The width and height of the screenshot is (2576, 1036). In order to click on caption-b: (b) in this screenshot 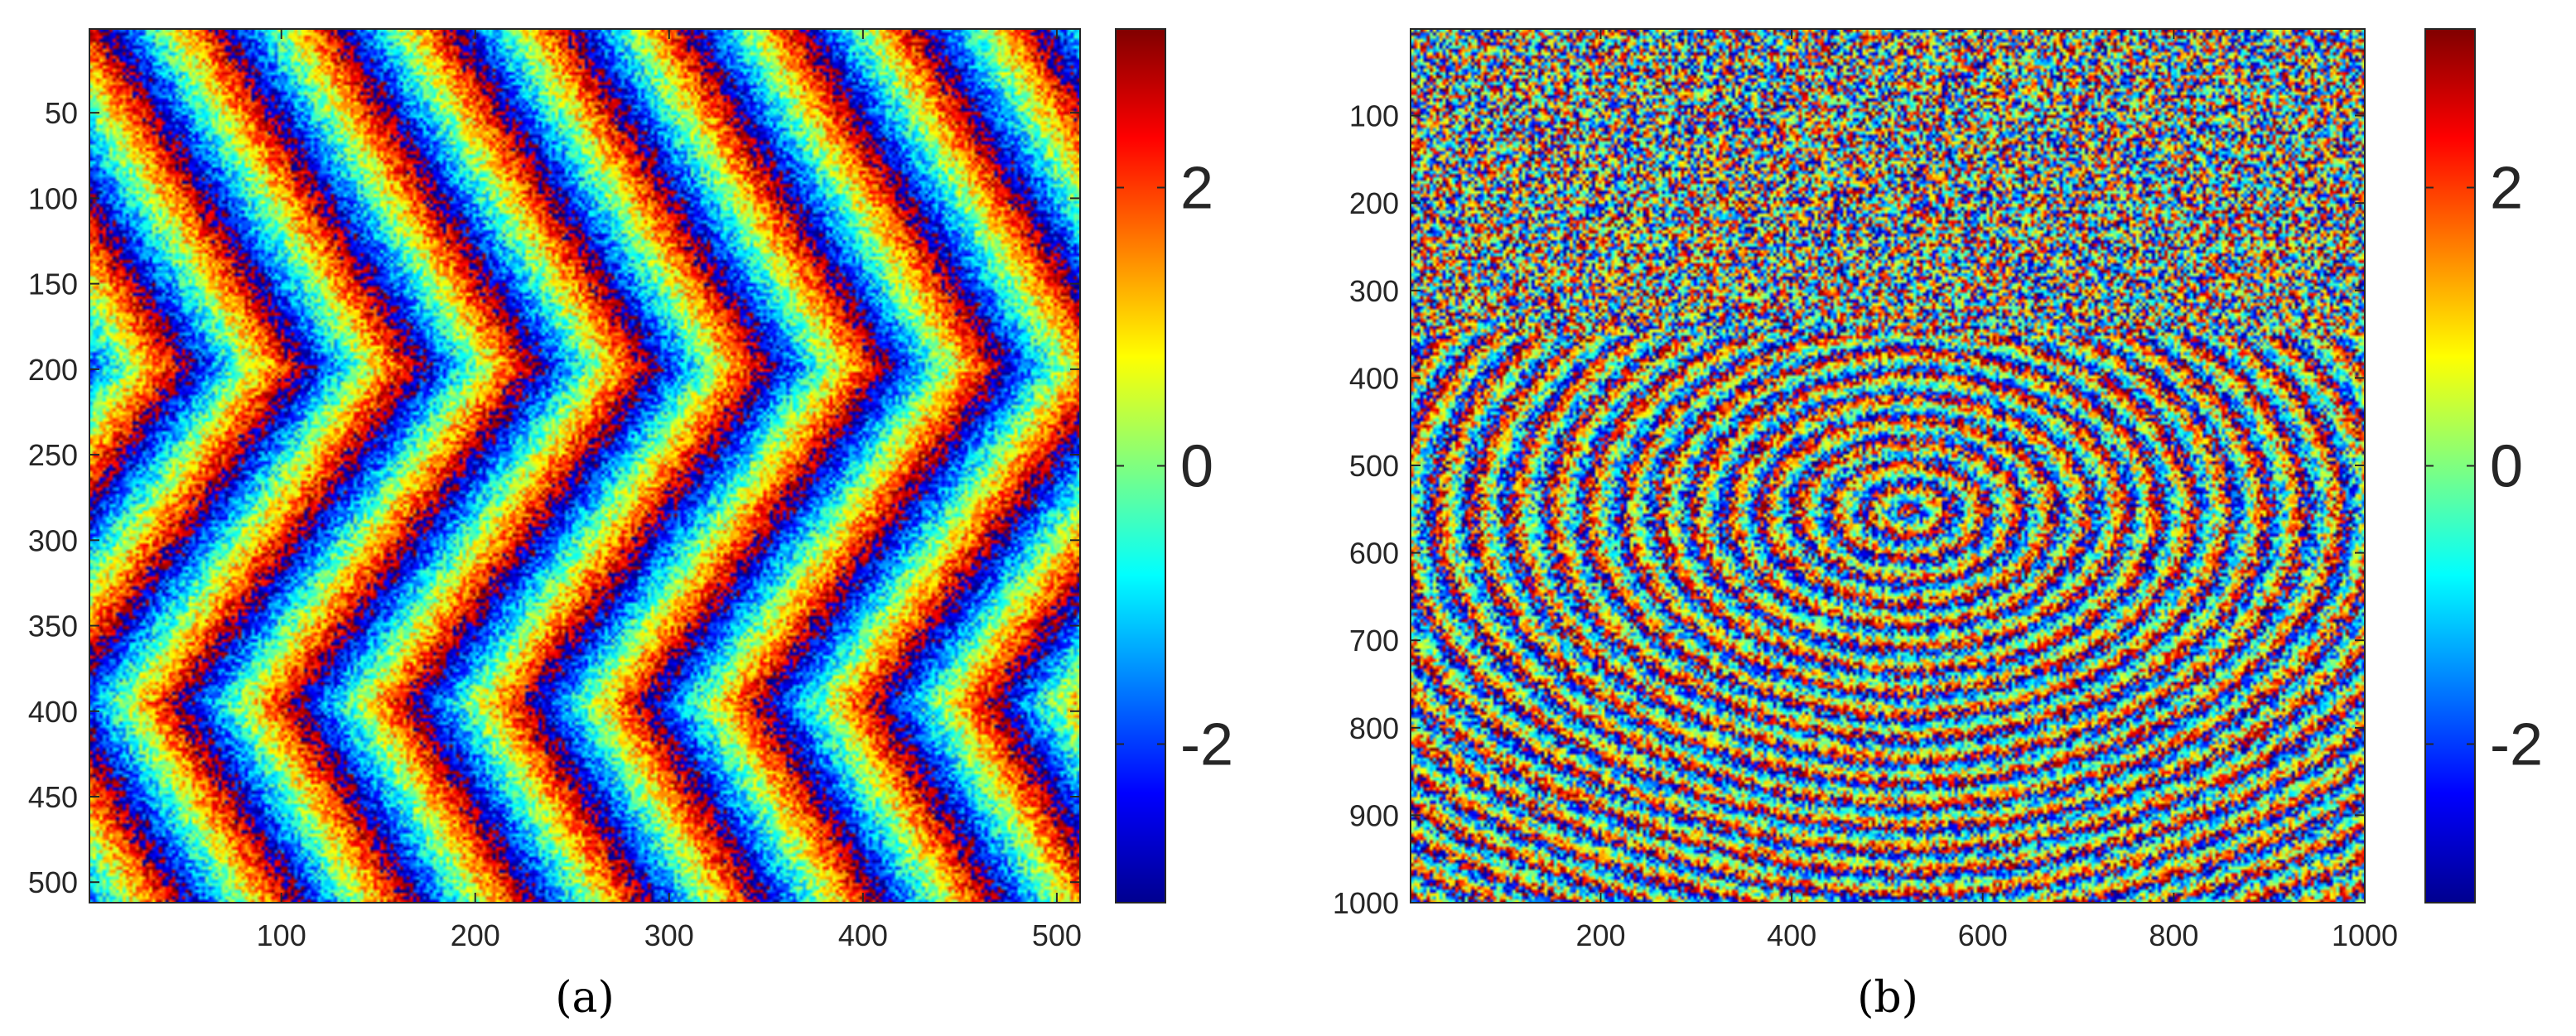, I will do `click(1888, 998)`.